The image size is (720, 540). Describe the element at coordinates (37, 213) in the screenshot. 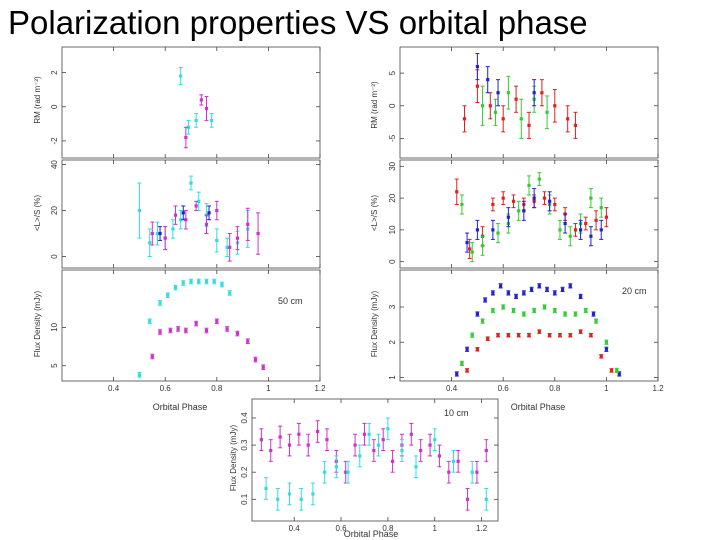

I see `panel-50cm-ylabel-pol: <L>/S (%)` at that location.